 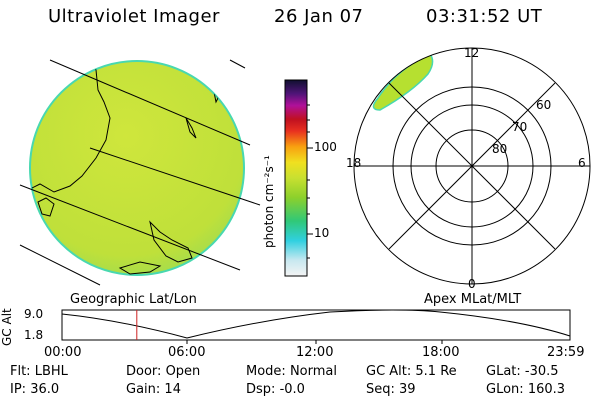 What do you see at coordinates (34, 314) in the screenshot?
I see `altitude-tick-high: 9.0` at bounding box center [34, 314].